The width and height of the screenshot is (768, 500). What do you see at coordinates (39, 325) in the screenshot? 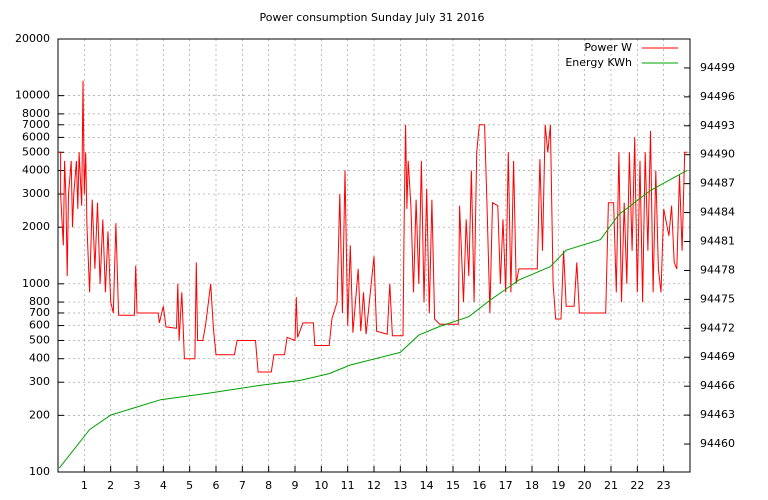
I see `y-tick-label: 600` at bounding box center [39, 325].